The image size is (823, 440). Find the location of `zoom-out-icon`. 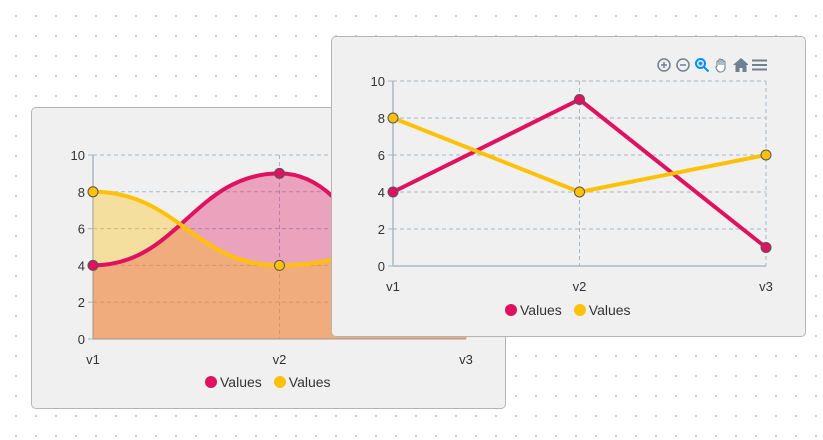

zoom-out-icon is located at coordinates (683, 65).